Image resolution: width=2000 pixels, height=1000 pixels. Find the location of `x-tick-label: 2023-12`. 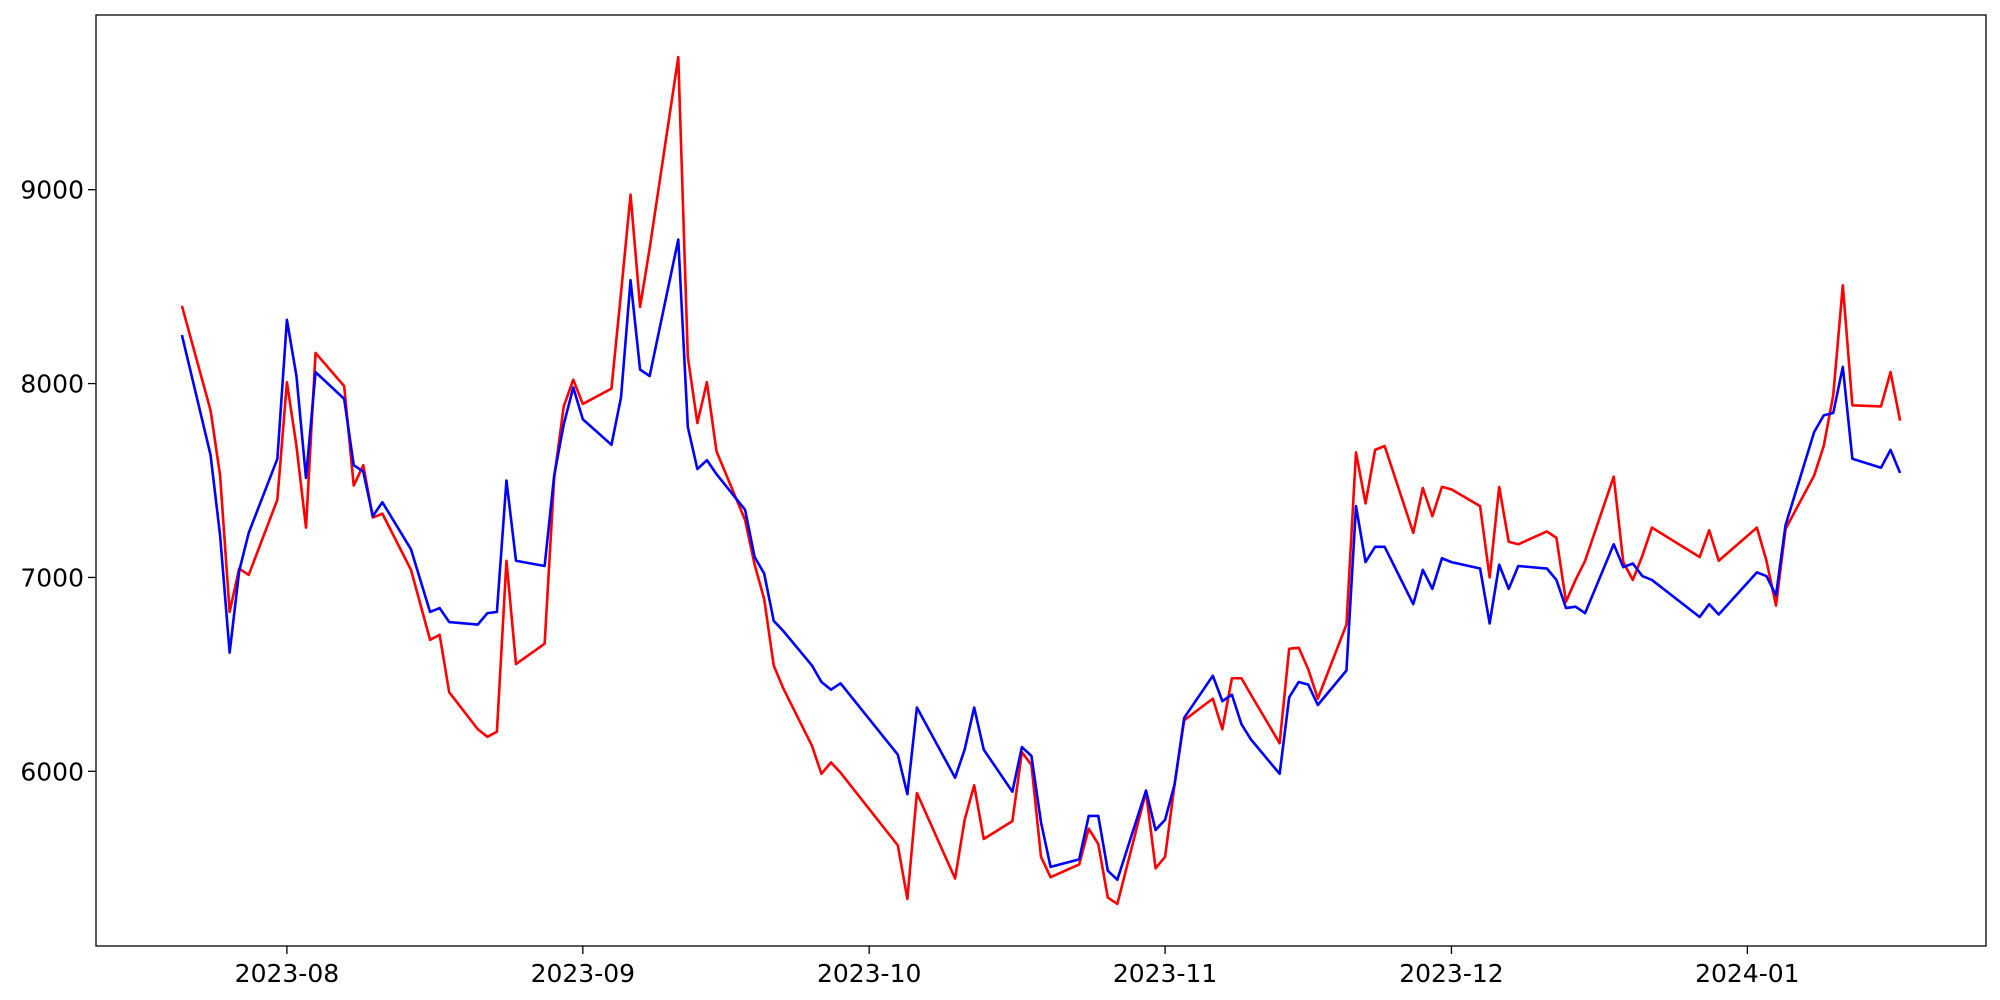

x-tick-label: 2023-12 is located at coordinates (1451, 973).